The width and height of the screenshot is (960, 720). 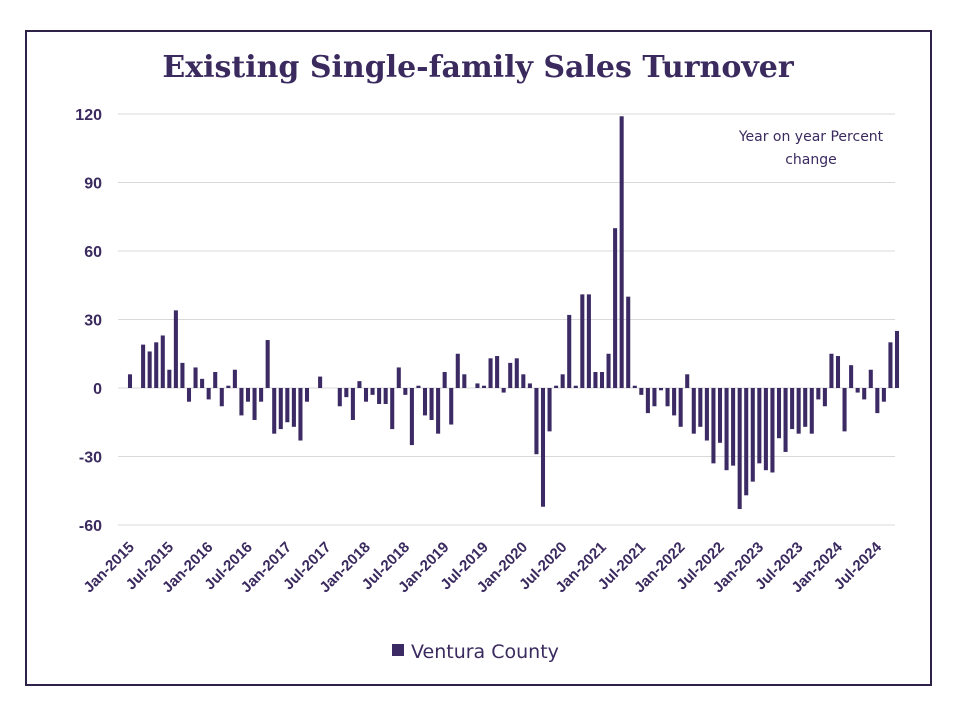 What do you see at coordinates (811, 160) in the screenshot?
I see `annotation-line-2: change` at bounding box center [811, 160].